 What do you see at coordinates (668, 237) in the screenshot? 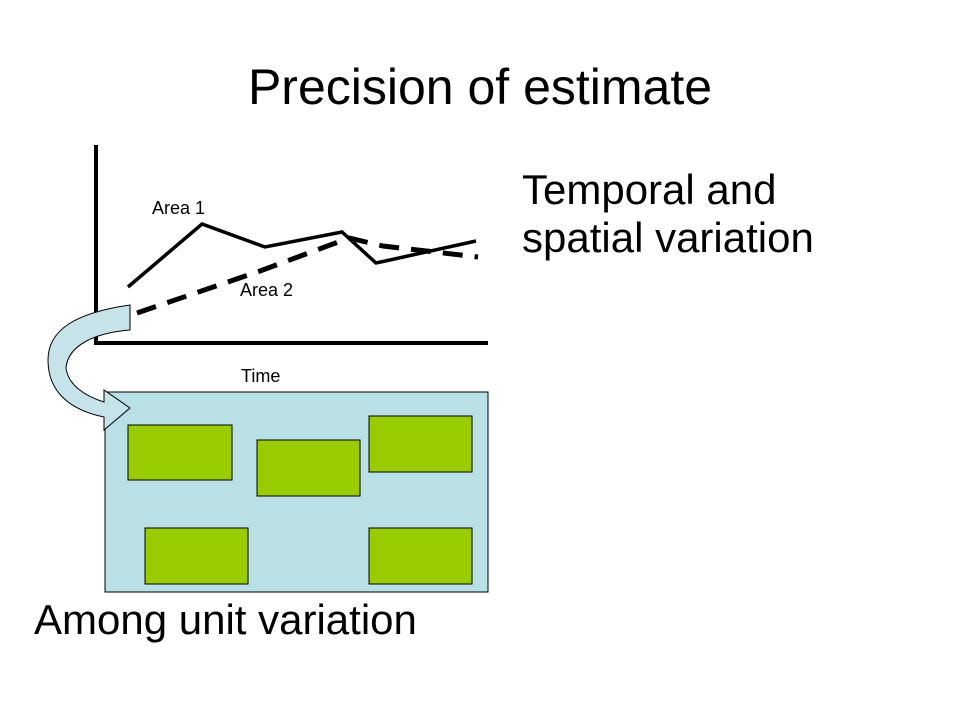
I see `side-note-line-2: spatial variation` at bounding box center [668, 237].